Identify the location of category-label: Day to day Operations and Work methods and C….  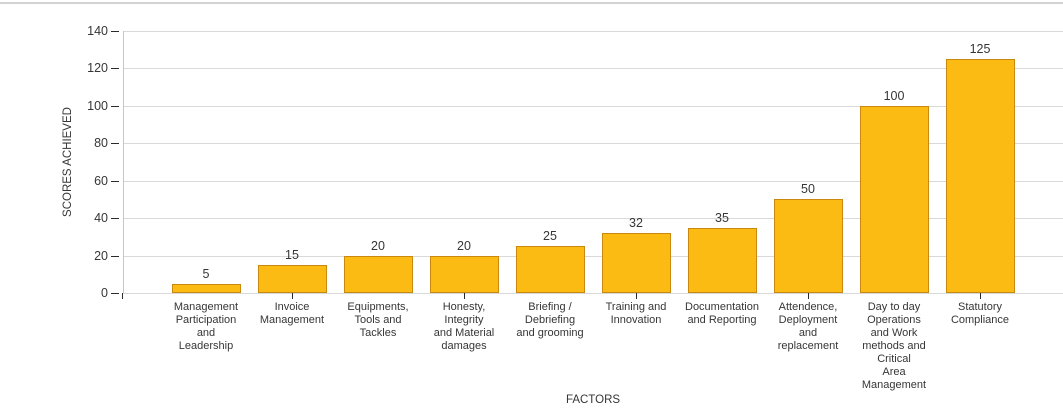
(894, 346).